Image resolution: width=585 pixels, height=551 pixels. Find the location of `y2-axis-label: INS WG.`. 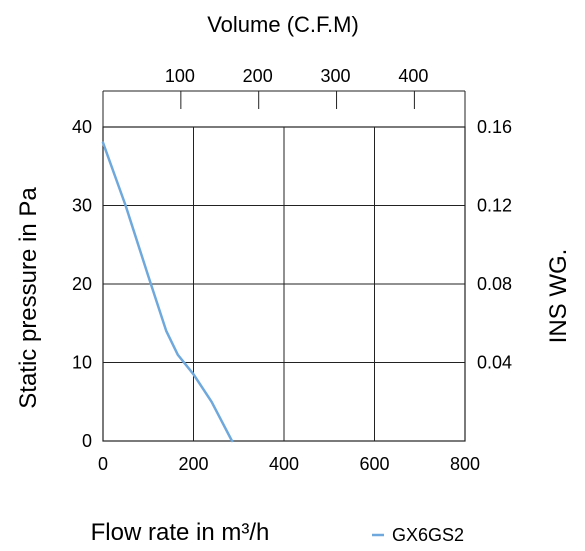

y2-axis-label: INS WG. is located at coordinates (558, 296).